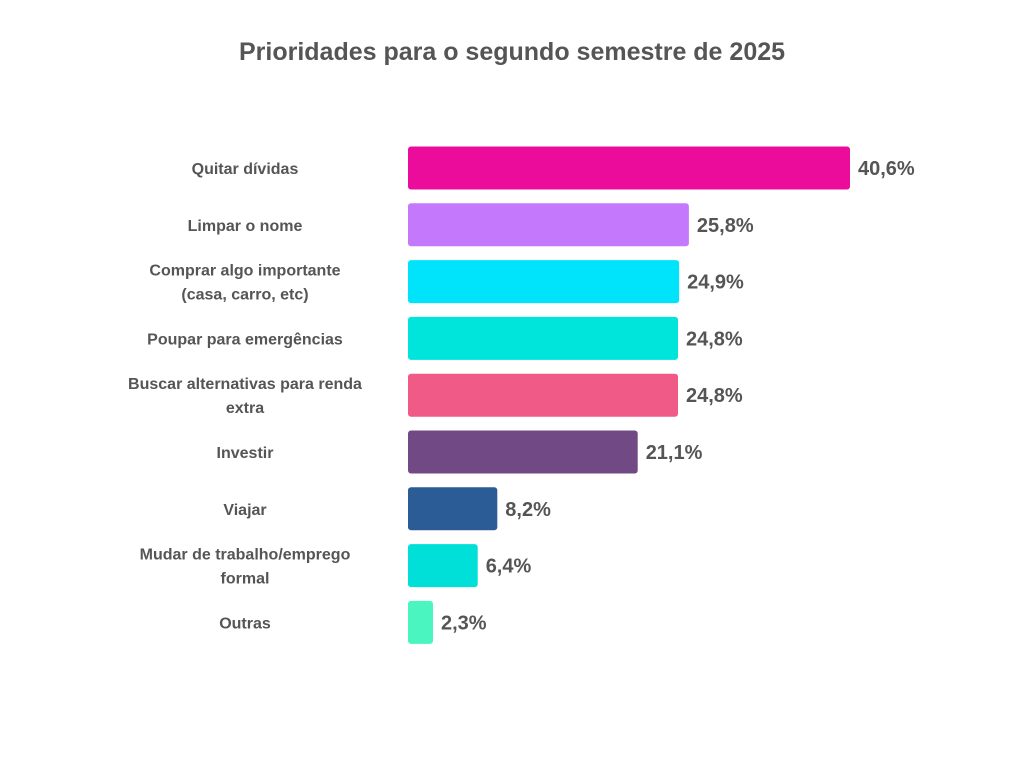 The image size is (1024, 768). What do you see at coordinates (528, 510) in the screenshot?
I see `value-label-7: 8,2%` at bounding box center [528, 510].